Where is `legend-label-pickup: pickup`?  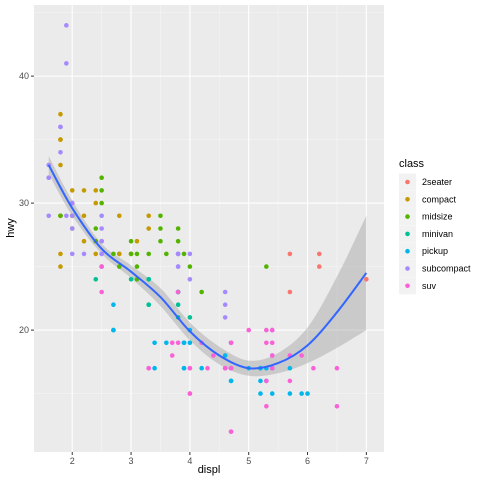
legend-label-pickup: pickup is located at coordinates (435, 251).